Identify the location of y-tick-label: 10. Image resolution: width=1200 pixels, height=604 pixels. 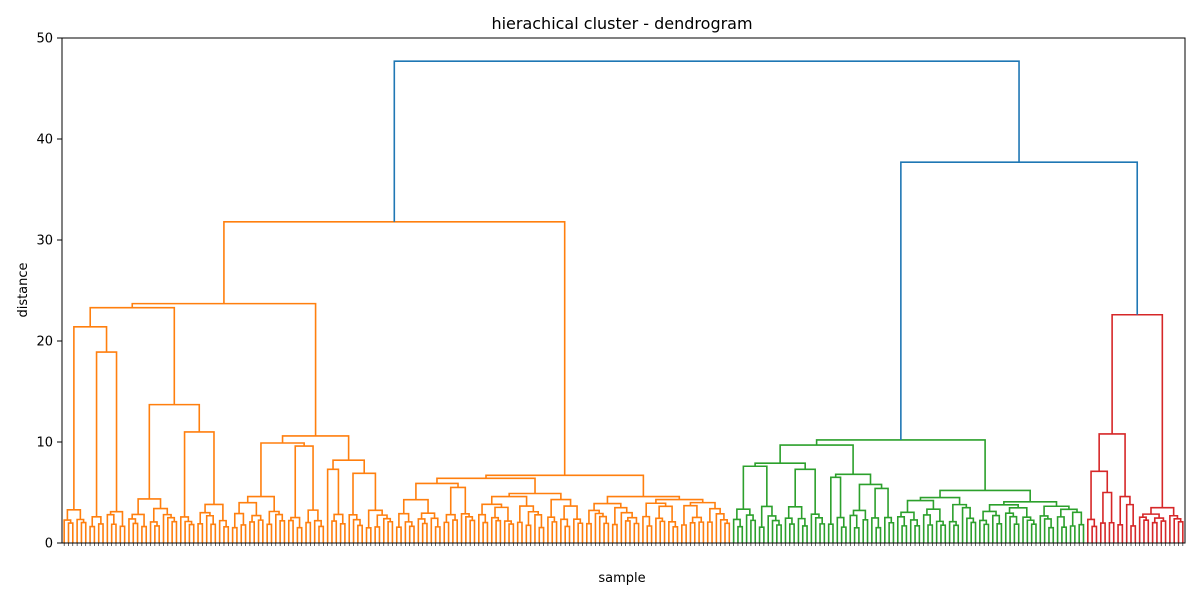
(44, 443).